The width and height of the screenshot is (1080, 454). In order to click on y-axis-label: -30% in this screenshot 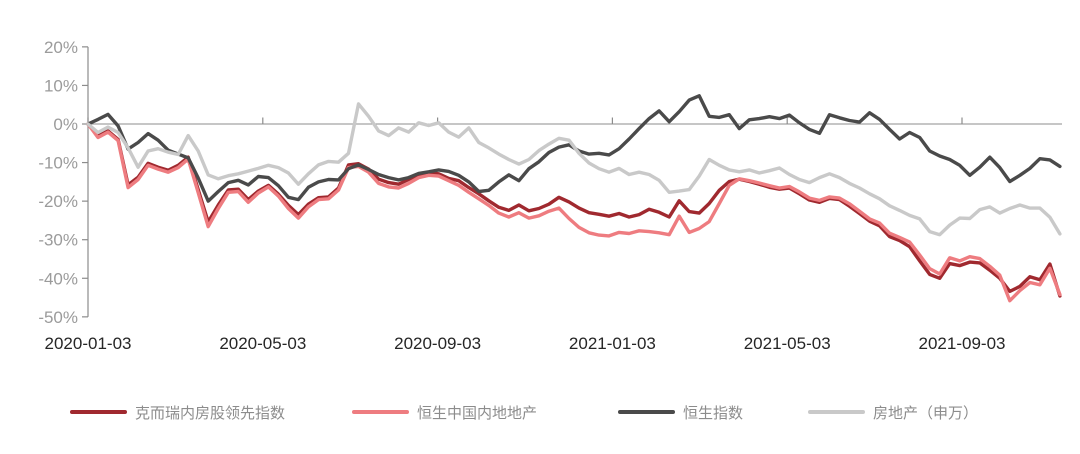, I will do `click(58, 240)`.